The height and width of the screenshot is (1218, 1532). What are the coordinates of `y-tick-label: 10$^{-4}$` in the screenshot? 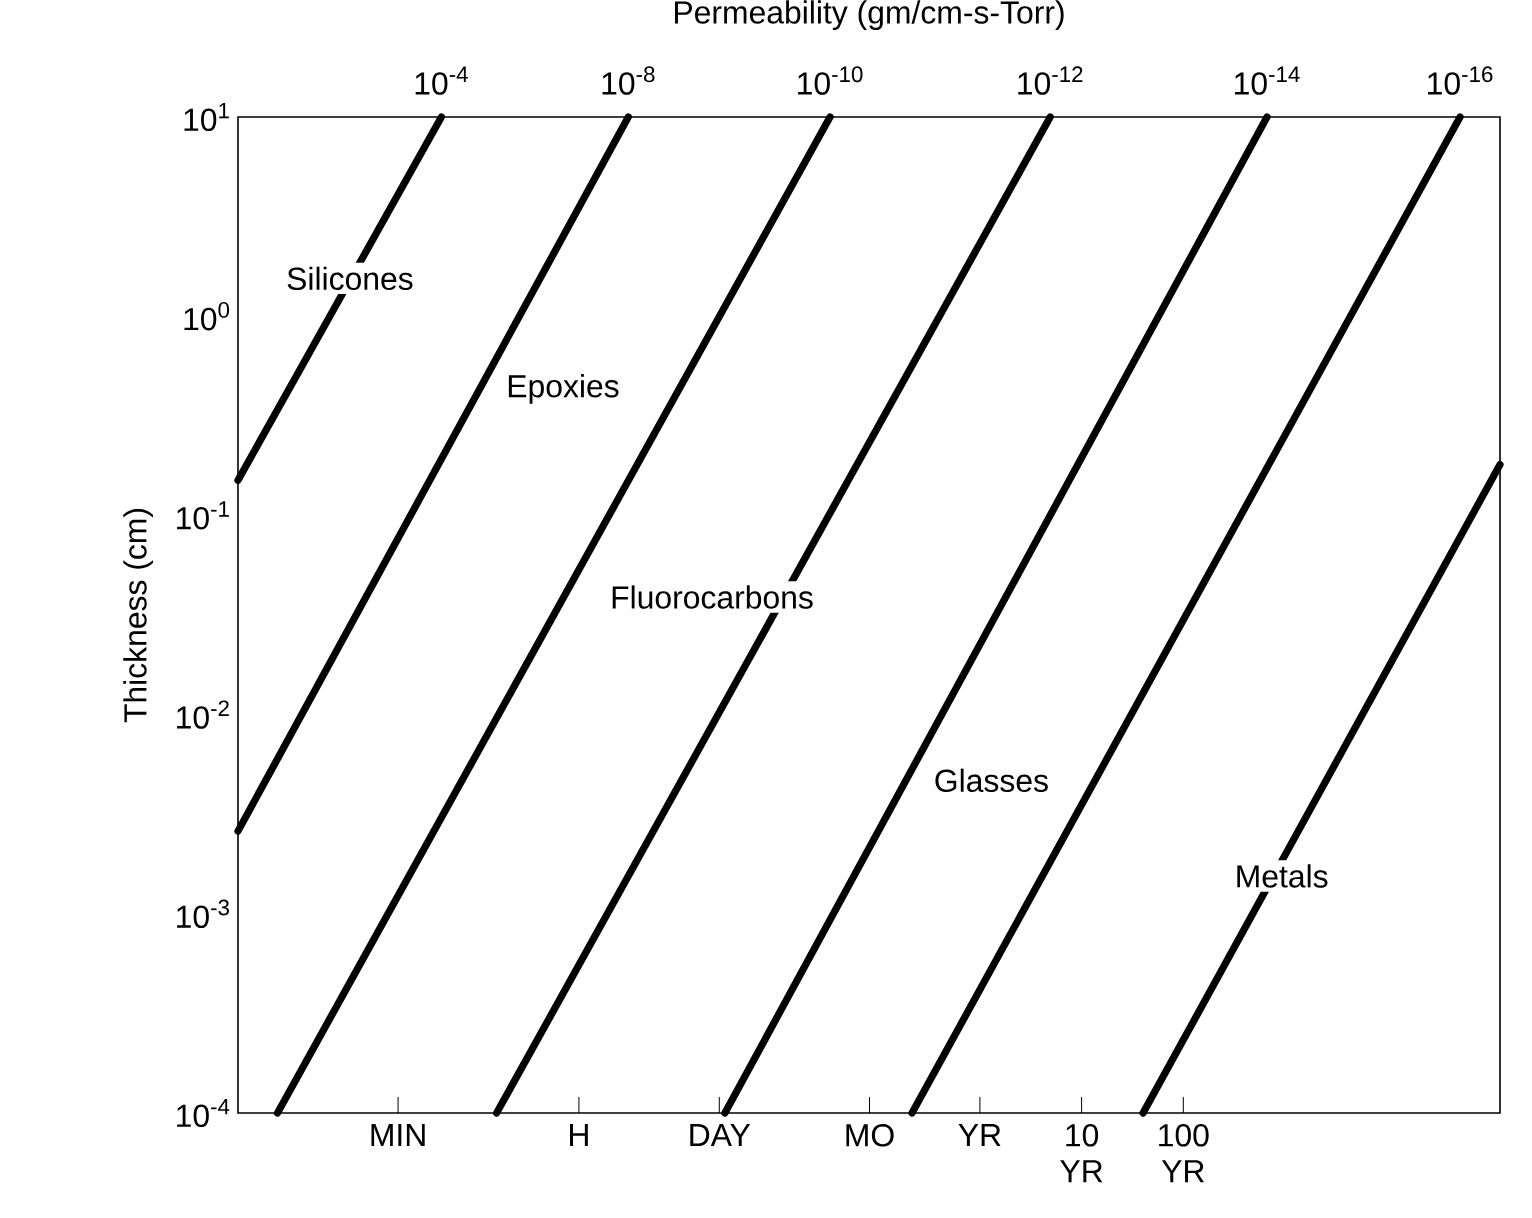 It's located at (203, 1113).